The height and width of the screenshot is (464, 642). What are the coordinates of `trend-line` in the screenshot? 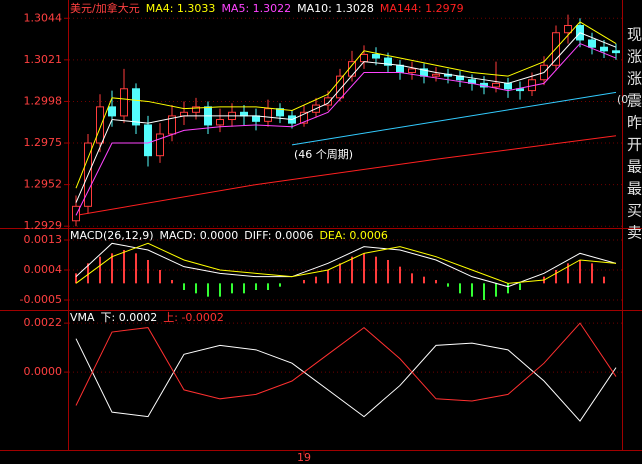 It's located at (454, 118).